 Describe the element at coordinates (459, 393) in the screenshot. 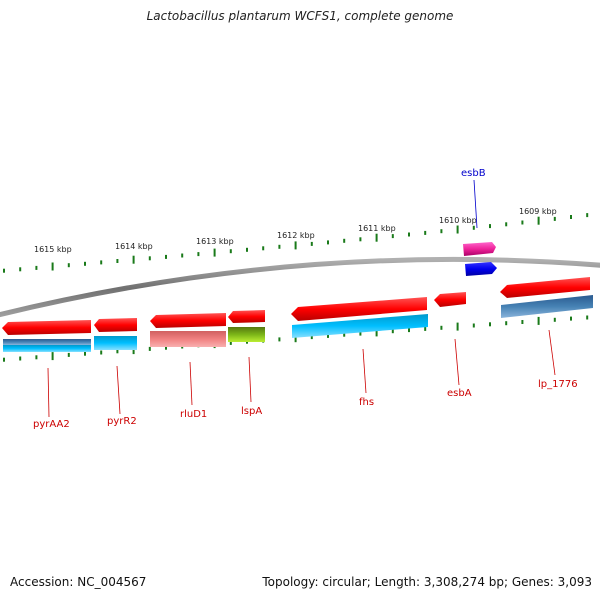

I see `gene-label-esbA: esbA` at that location.